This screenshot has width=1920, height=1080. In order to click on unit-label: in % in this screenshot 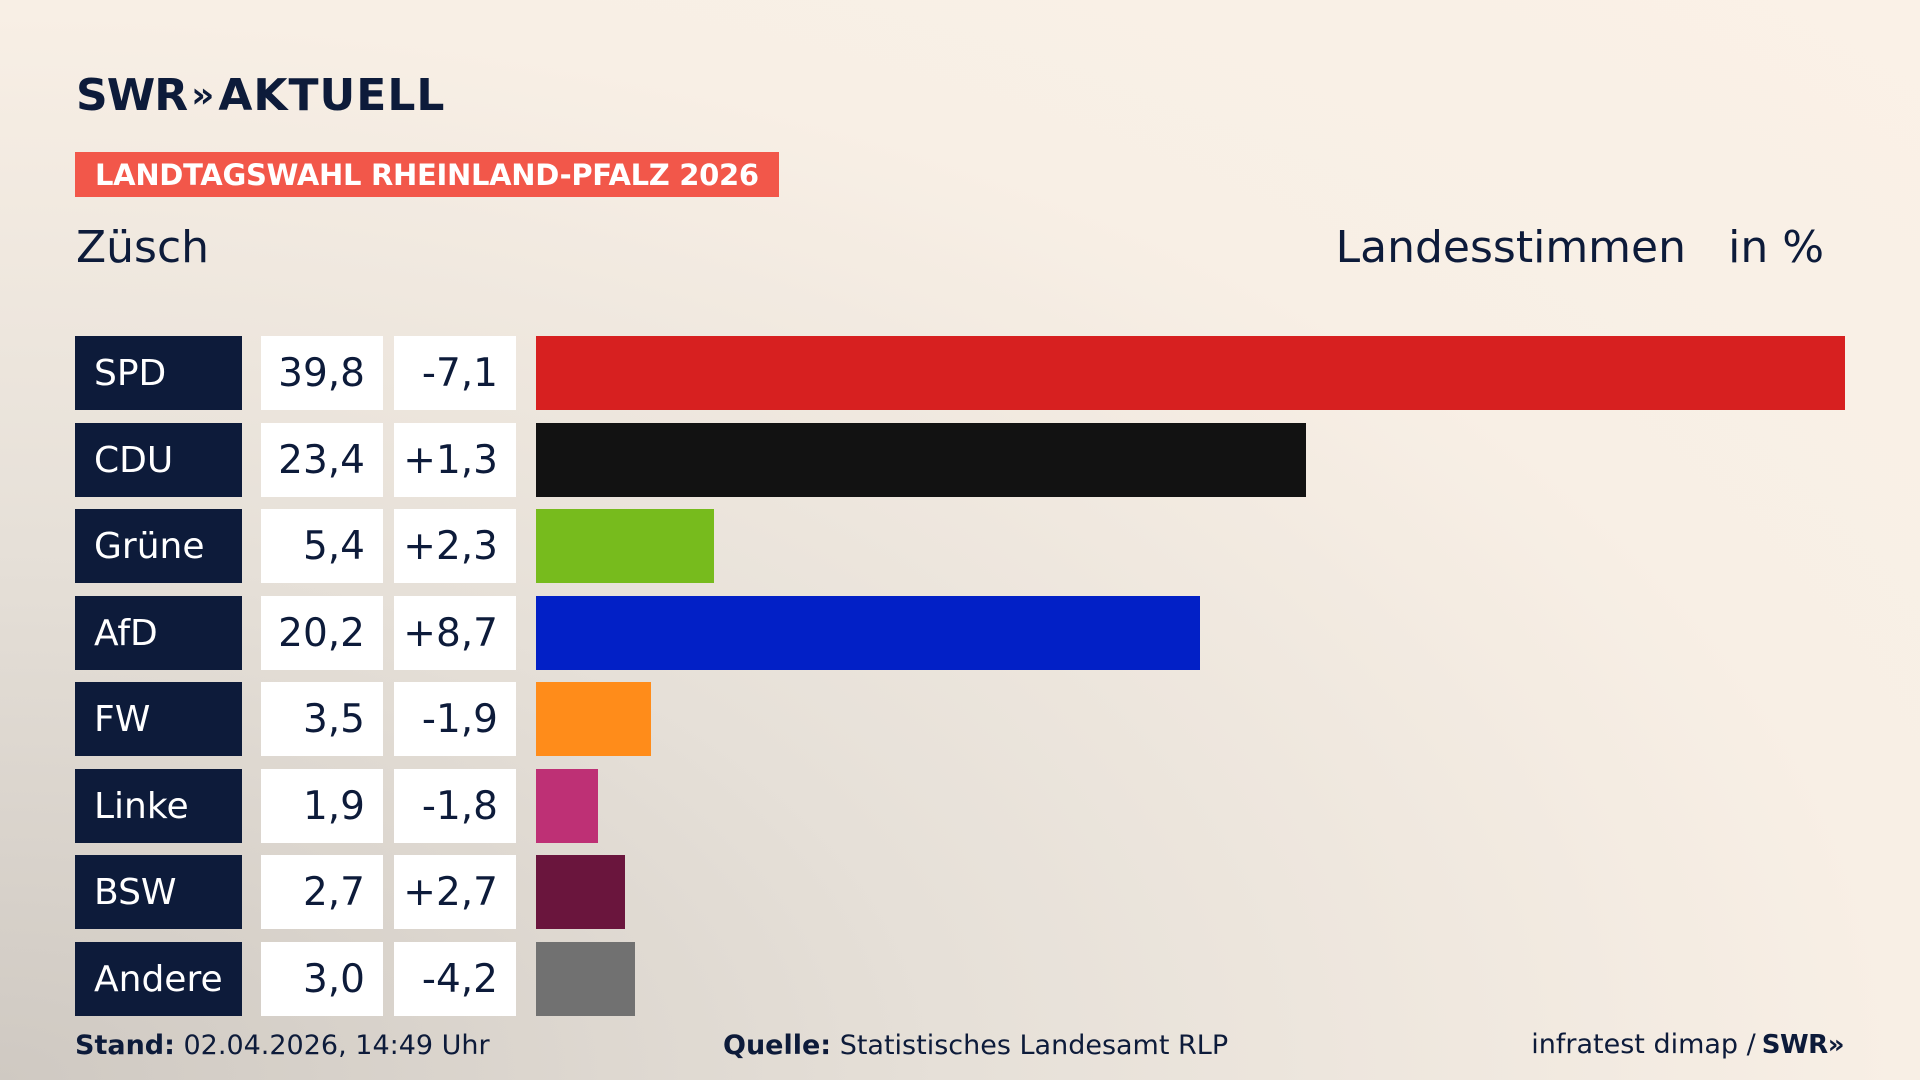, I will do `click(1776, 247)`.